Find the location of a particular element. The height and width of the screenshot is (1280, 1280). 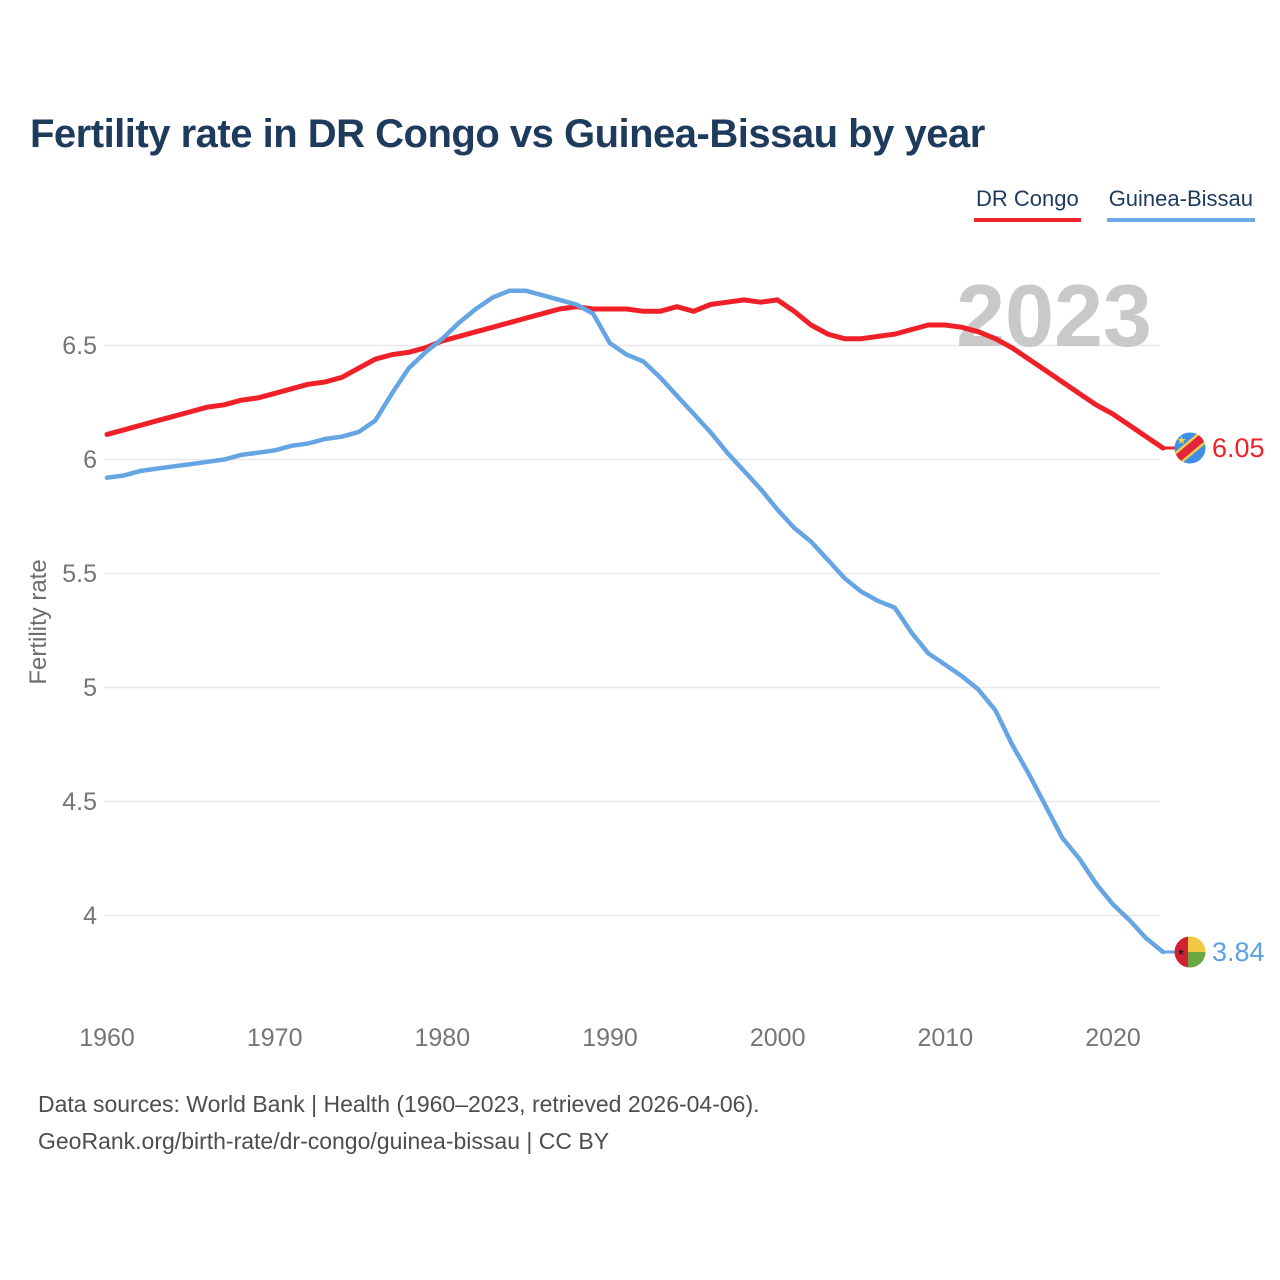

y-tick-label: 6 is located at coordinates (90, 460).